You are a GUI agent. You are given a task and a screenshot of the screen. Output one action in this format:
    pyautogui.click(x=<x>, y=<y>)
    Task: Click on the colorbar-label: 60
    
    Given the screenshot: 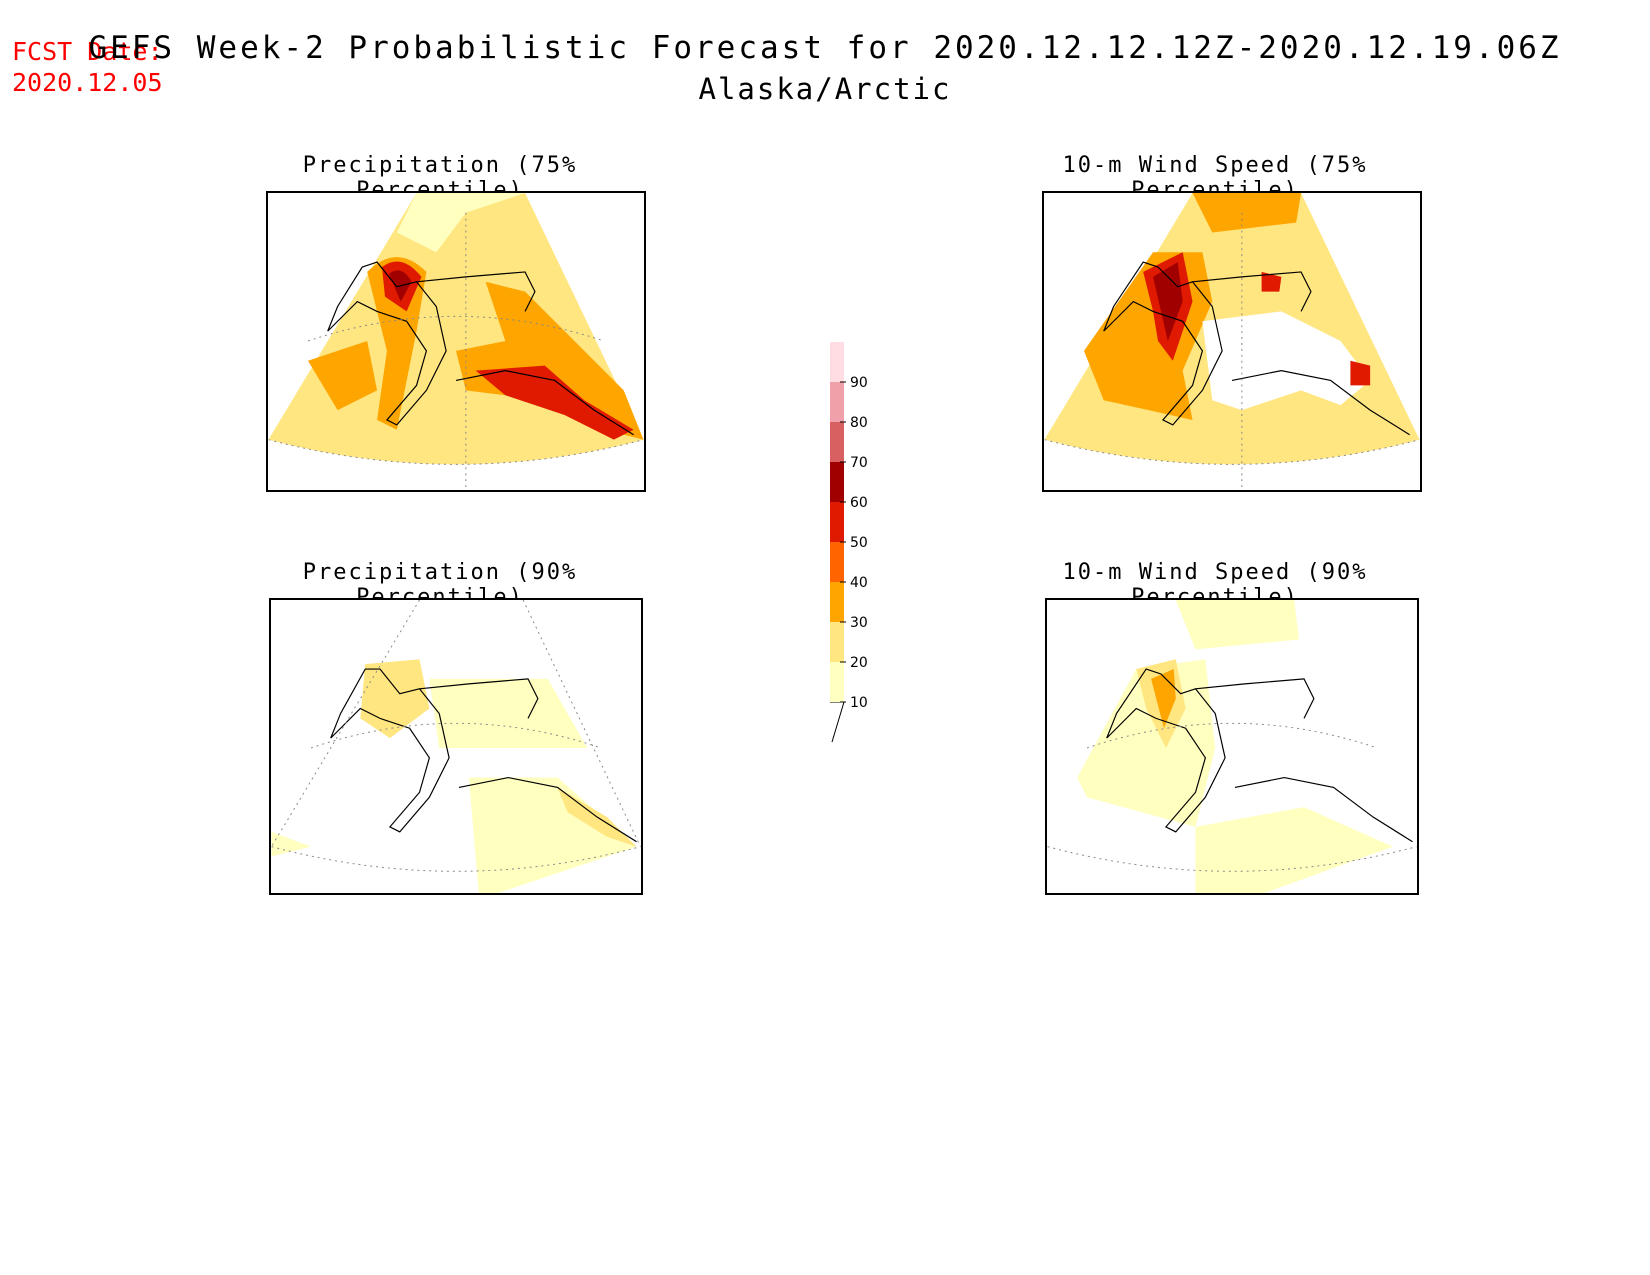 What is the action you would take?
    pyautogui.click(x=859, y=503)
    